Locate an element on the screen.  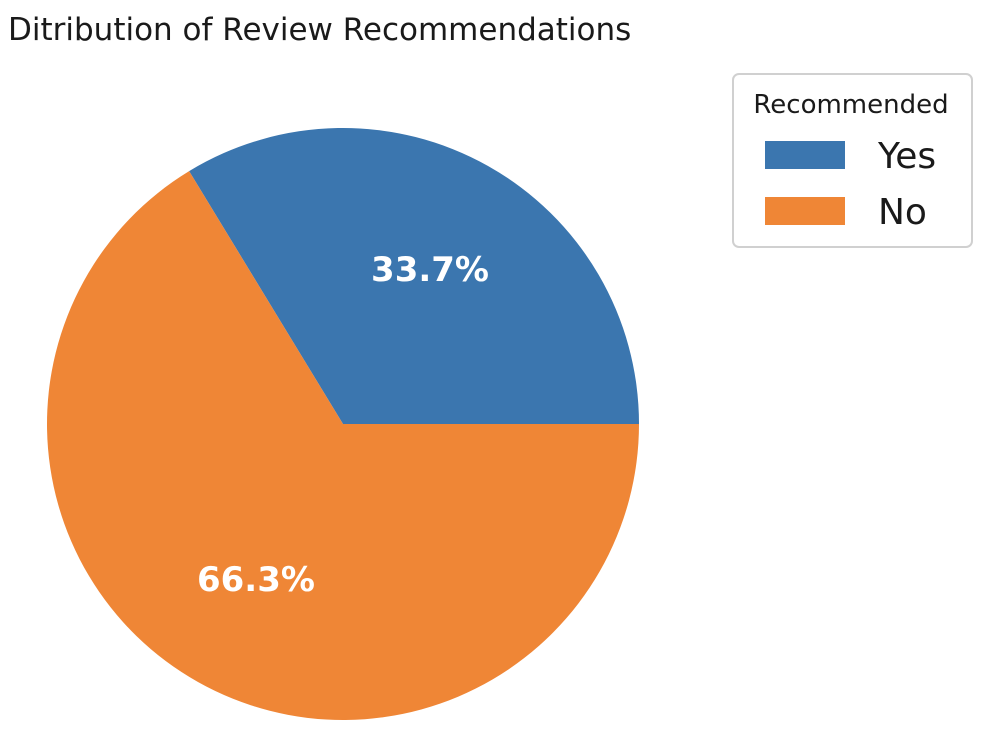
pie-percent-labels: 33.7% 66.3% is located at coordinates (343, 425).